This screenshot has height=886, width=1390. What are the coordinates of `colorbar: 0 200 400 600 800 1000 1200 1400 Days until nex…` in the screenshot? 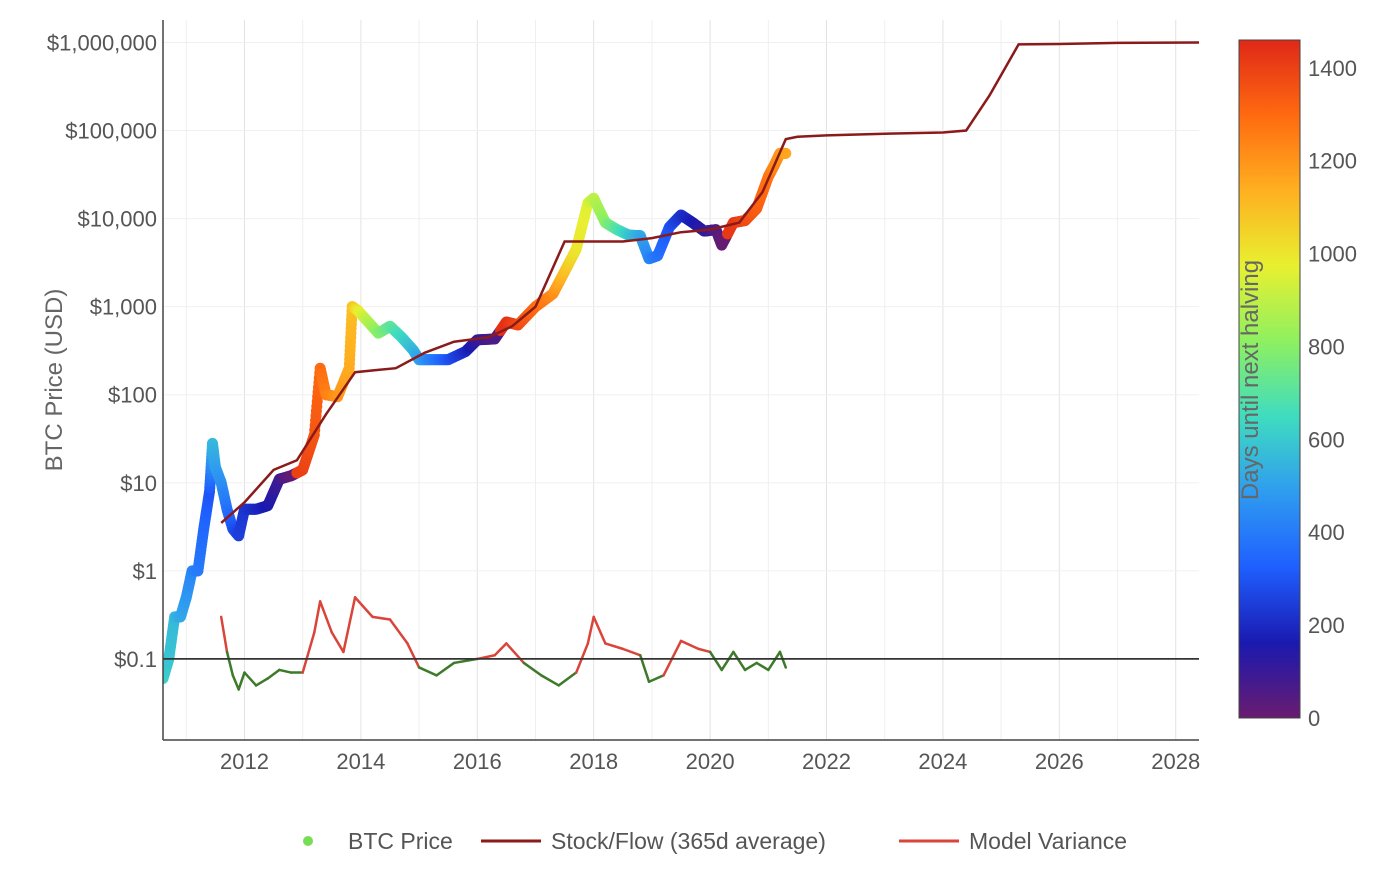 It's located at (1297, 385).